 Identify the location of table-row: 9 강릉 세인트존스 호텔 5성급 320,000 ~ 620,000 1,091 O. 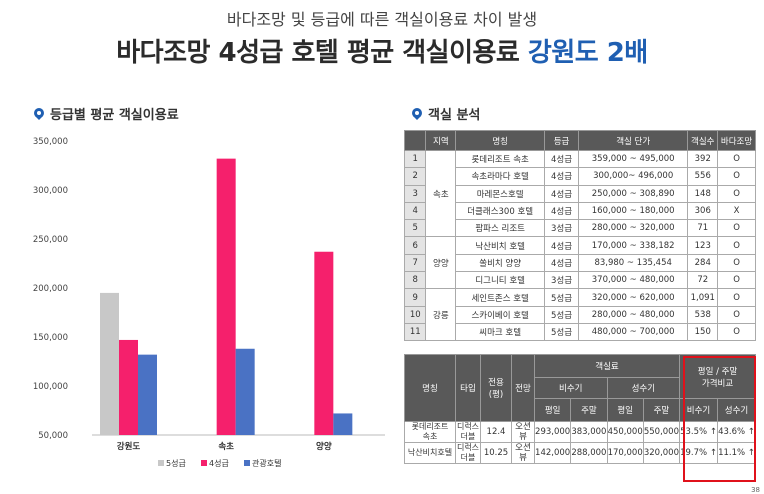
(579, 315).